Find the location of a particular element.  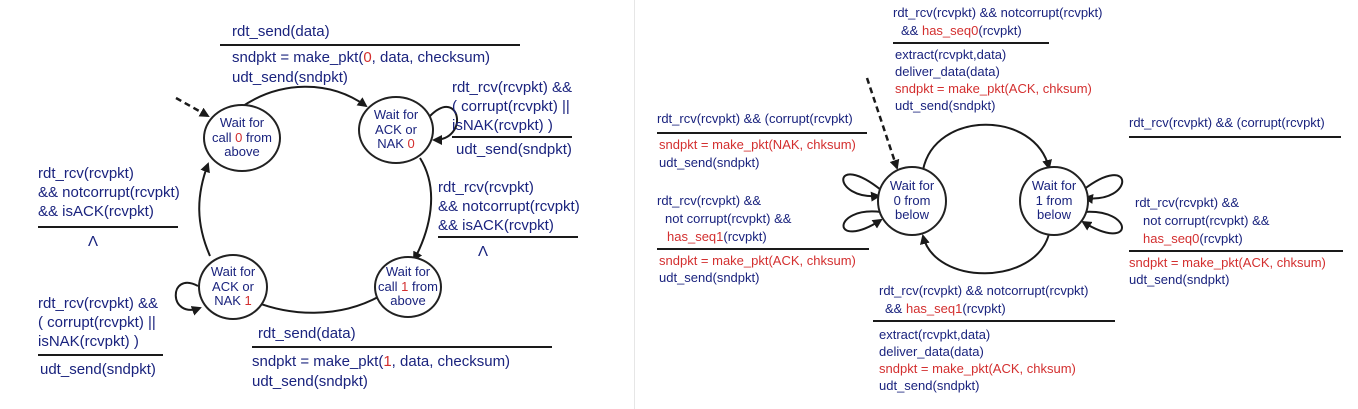

state-seq-number: 1 is located at coordinates (248, 300).